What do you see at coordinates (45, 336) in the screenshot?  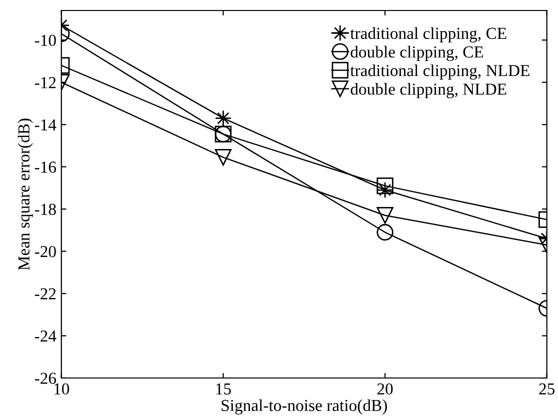 I see `y-tick-label: -24` at bounding box center [45, 336].